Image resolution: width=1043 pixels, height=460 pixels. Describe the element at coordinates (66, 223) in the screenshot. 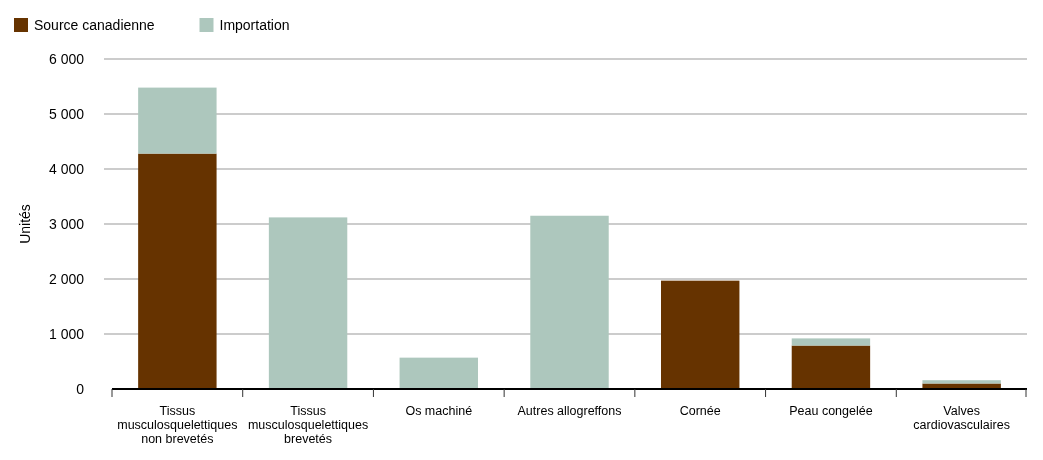

I see `y-tick-label: 3 000` at that location.